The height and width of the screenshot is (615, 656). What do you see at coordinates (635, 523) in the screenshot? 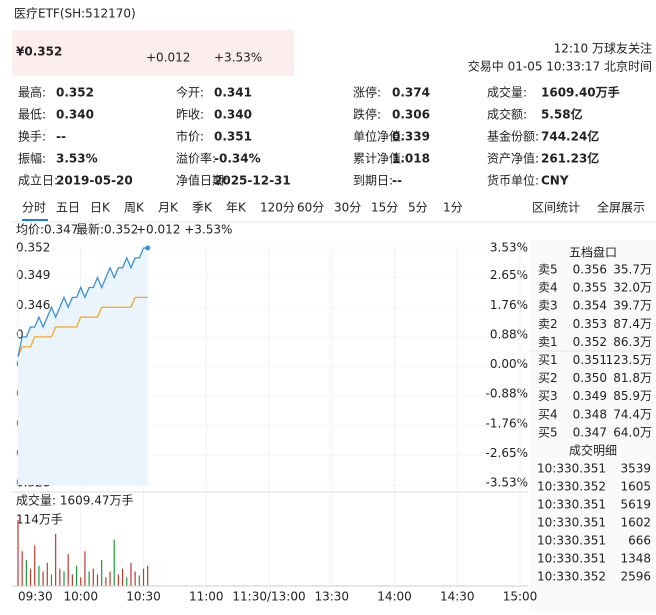
I see `trade-vol: 1602` at bounding box center [635, 523].